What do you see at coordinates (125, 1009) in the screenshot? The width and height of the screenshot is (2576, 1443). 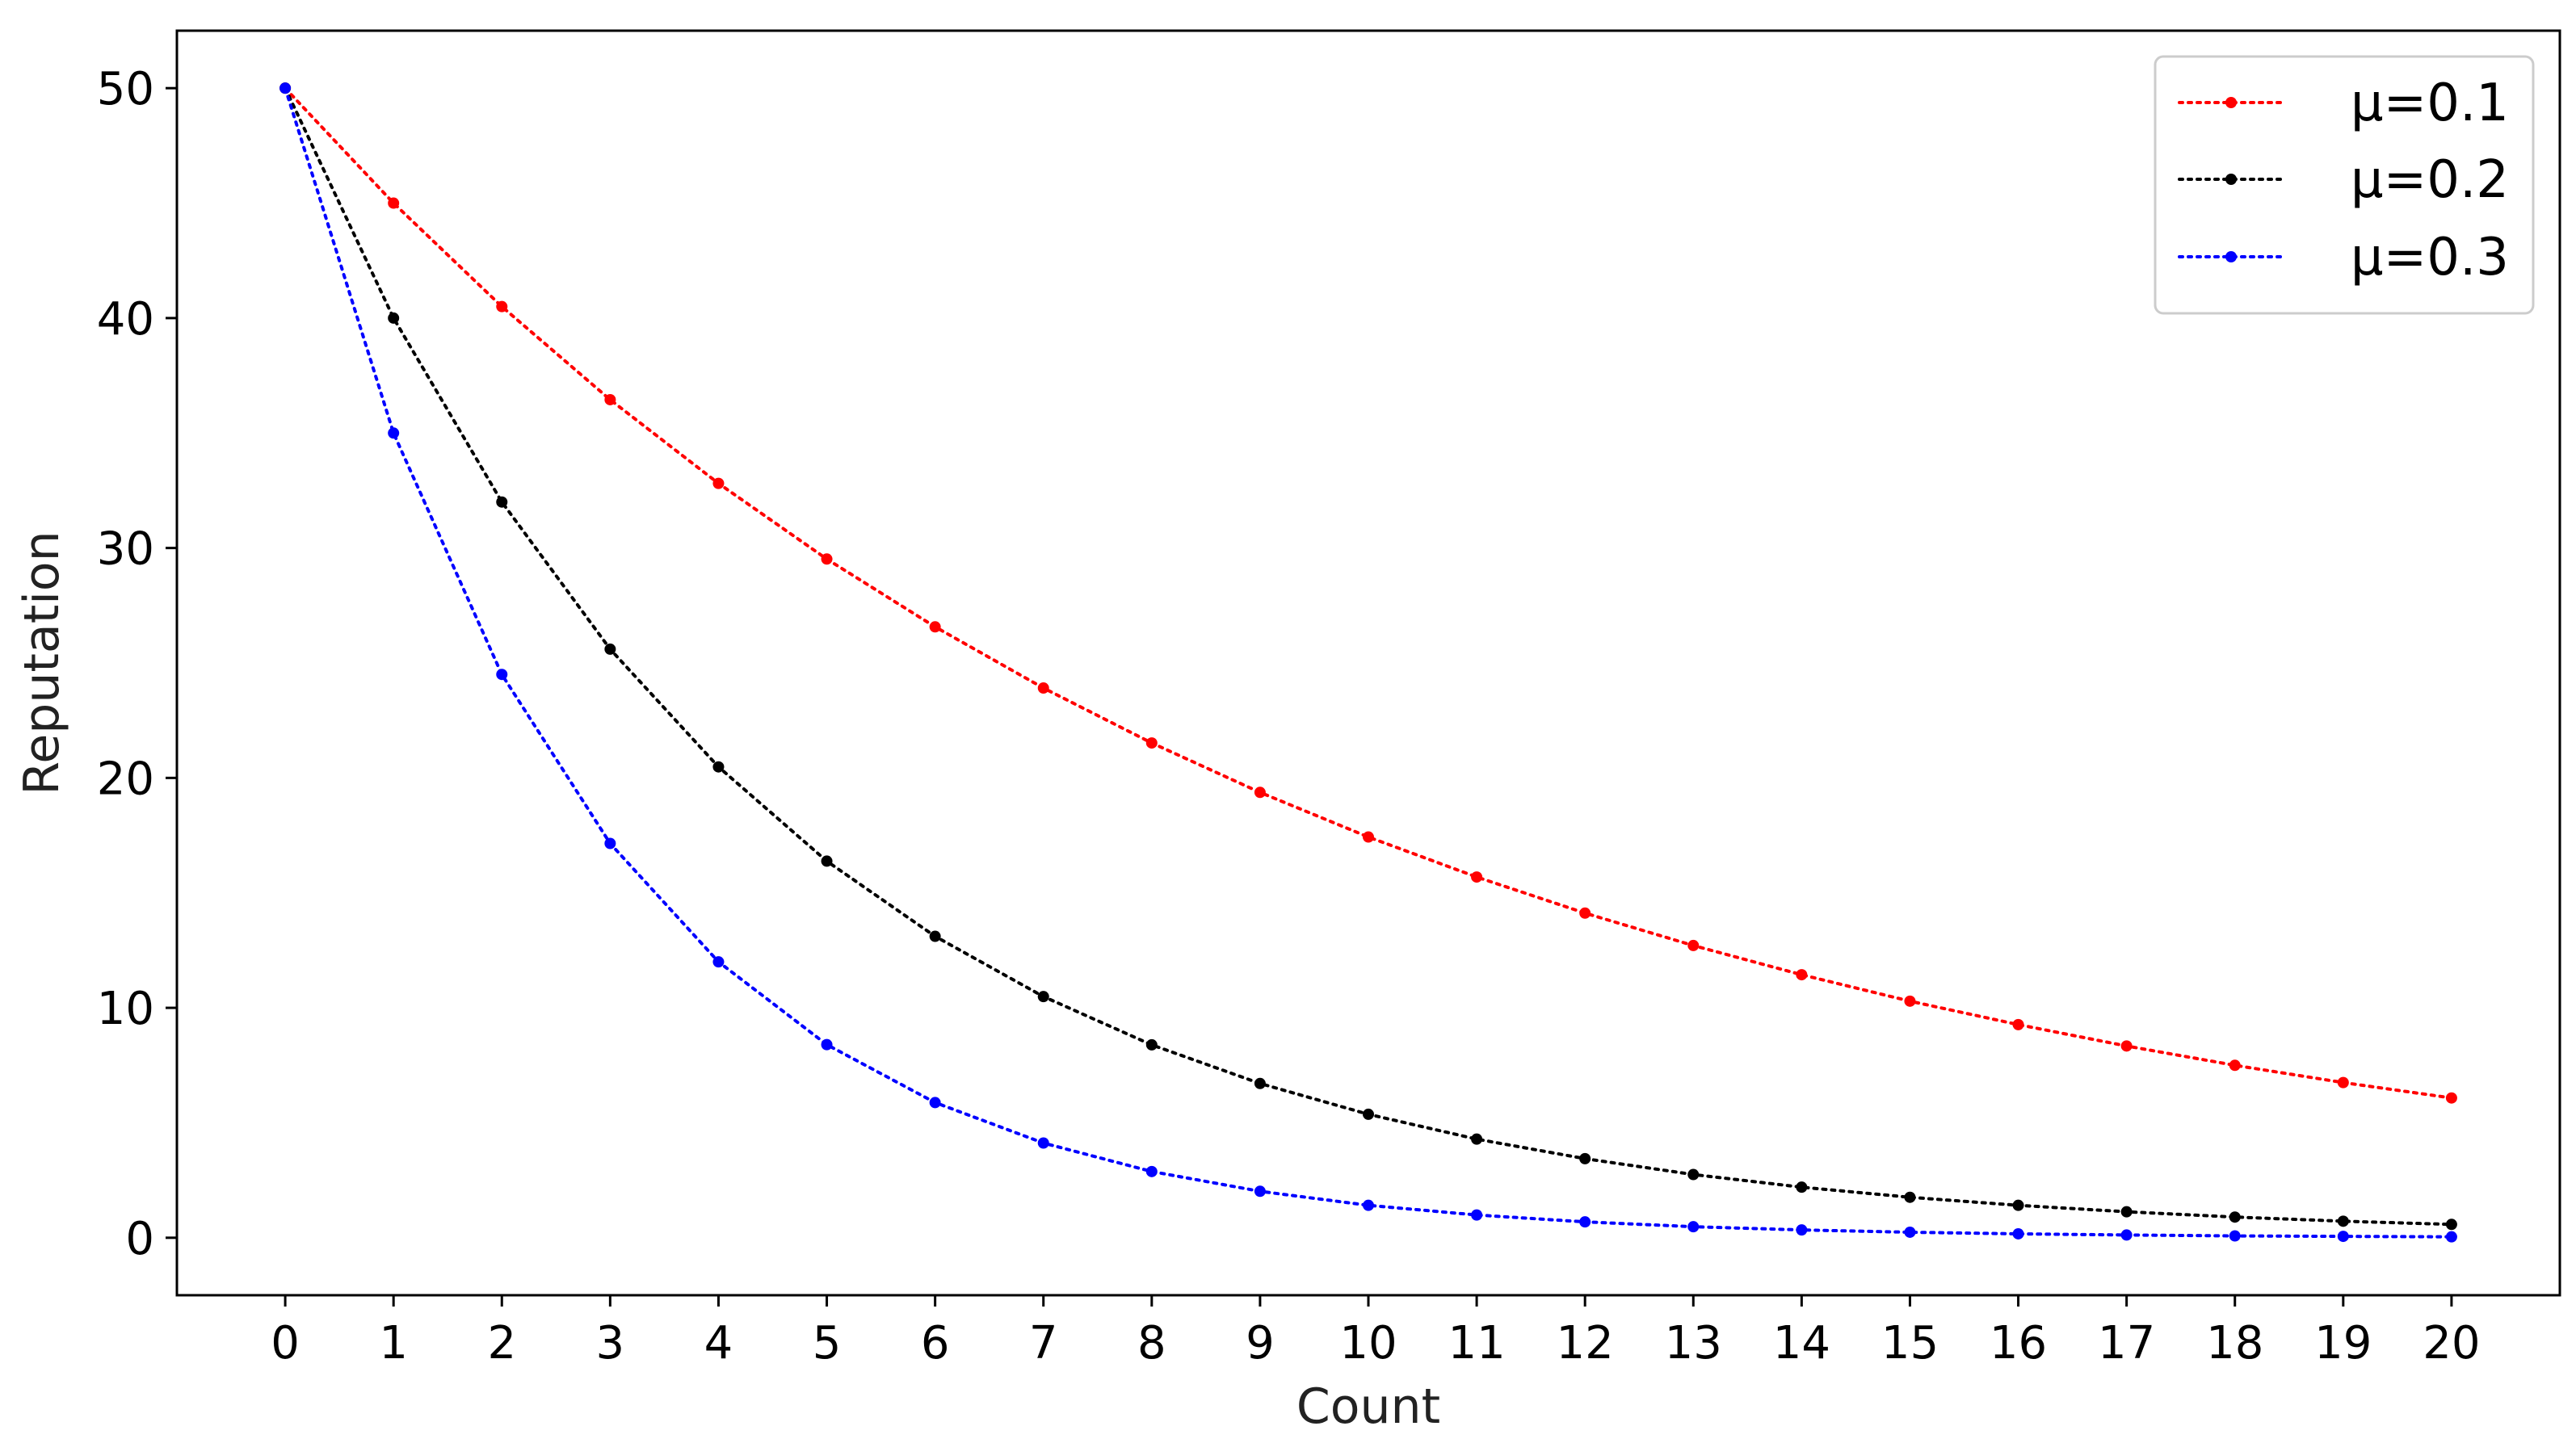 I see `y-tick-label: 10` at bounding box center [125, 1009].